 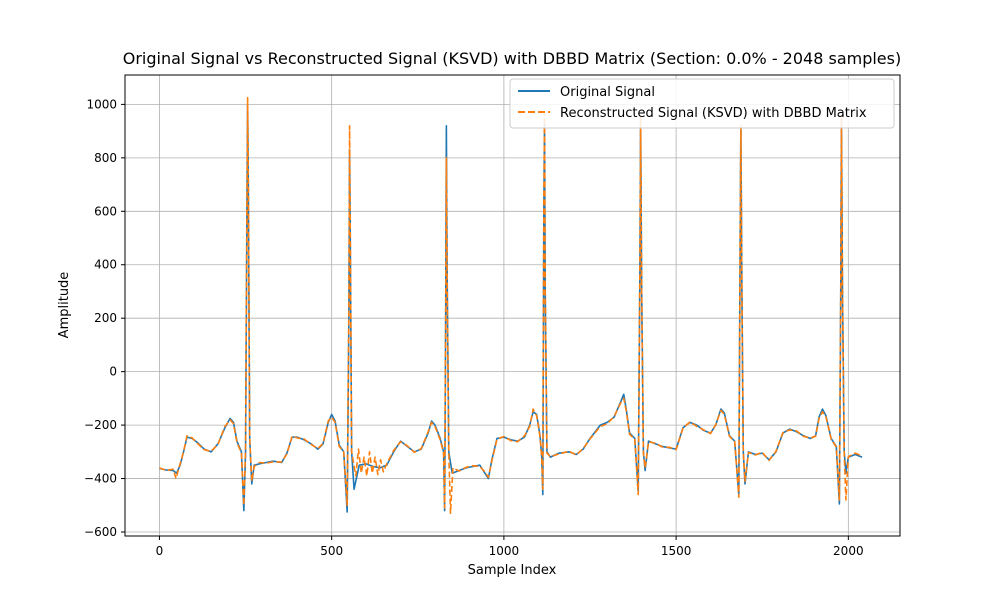 I want to click on x-tick-label: 1000, so click(x=504, y=551).